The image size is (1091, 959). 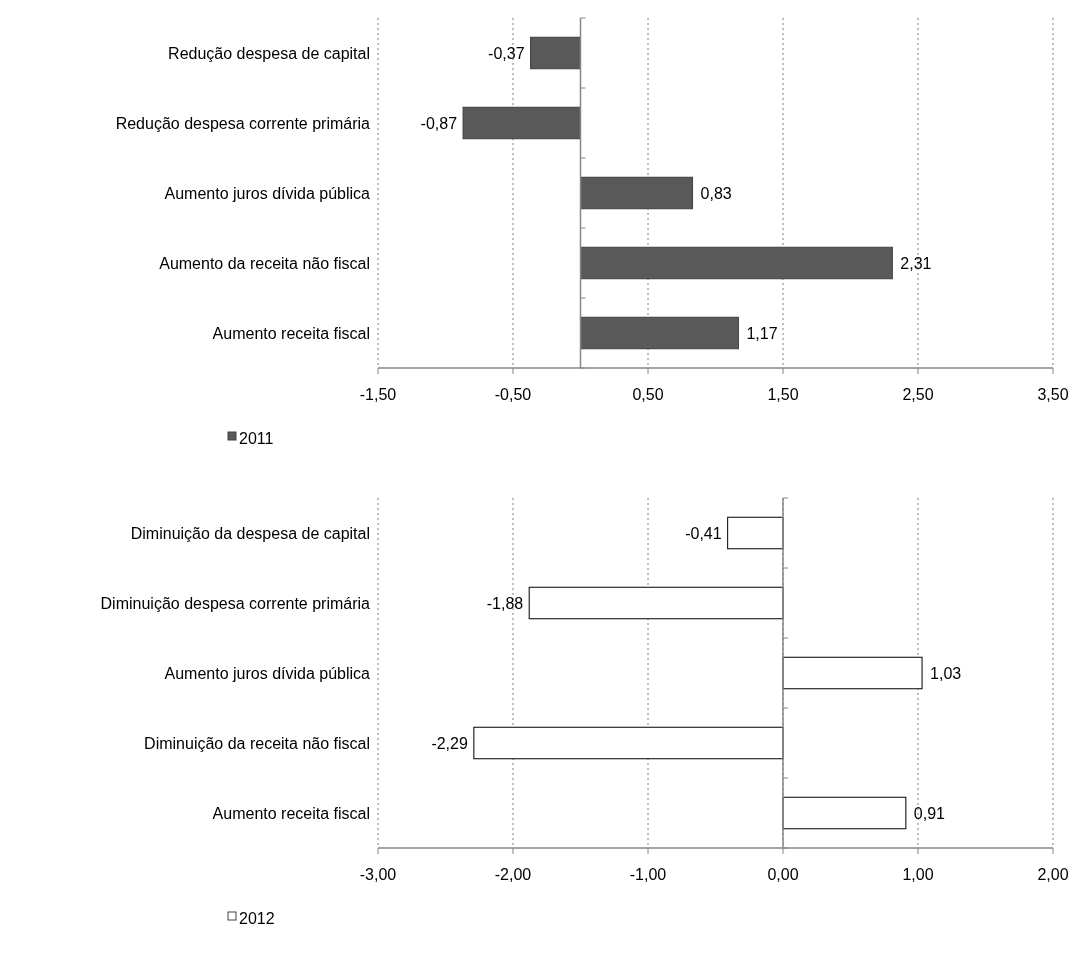 I want to click on text: 2012, so click(x=257, y=918).